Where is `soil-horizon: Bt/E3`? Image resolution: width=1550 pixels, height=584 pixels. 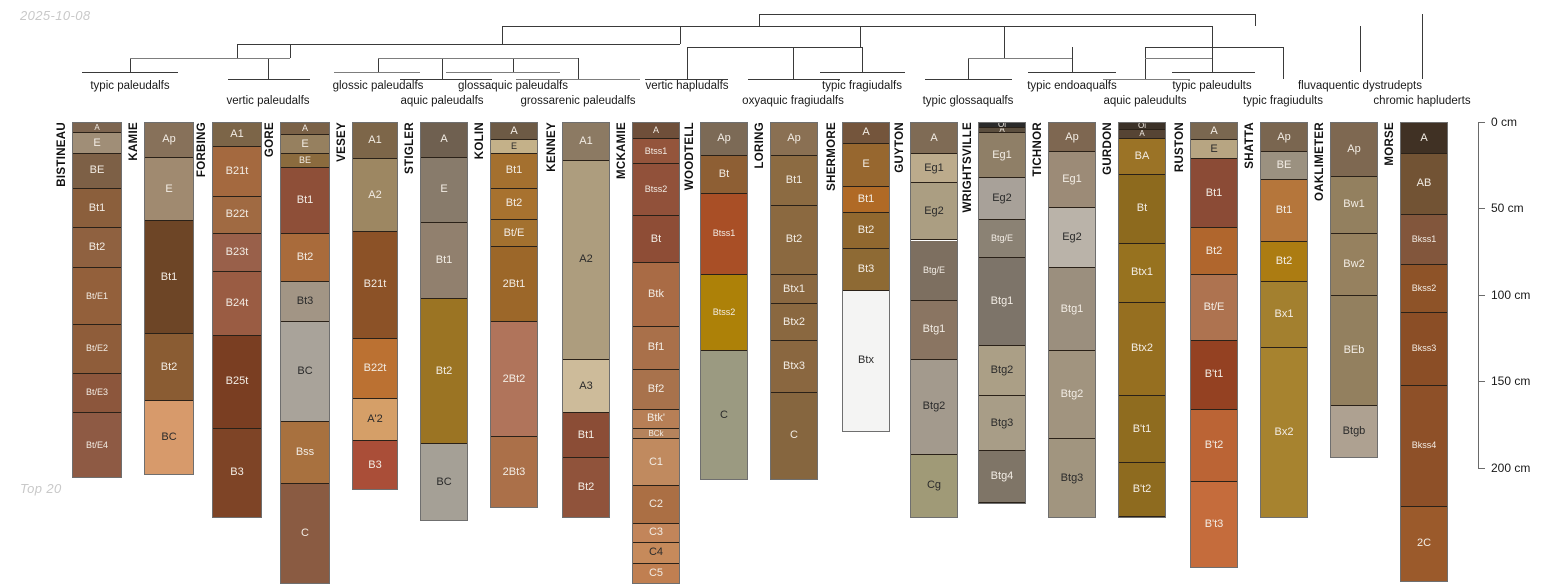
soil-horizon: Bt/E3 is located at coordinates (97, 393).